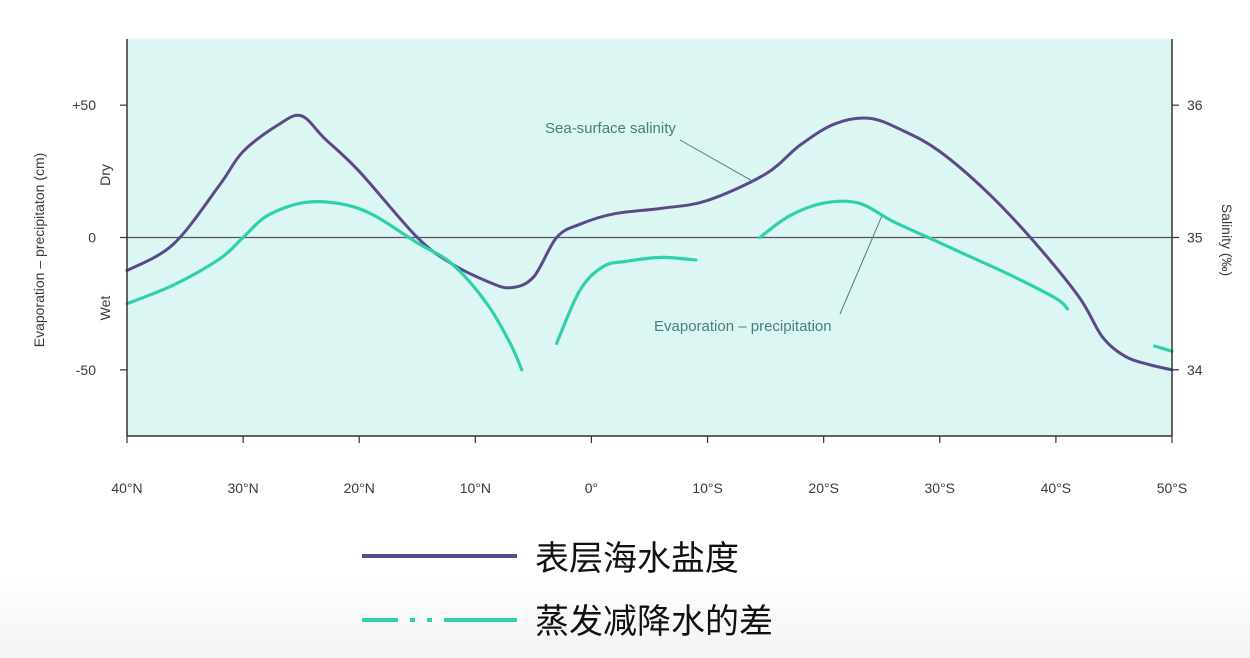 This screenshot has height=658, width=1250. What do you see at coordinates (84, 105) in the screenshot?
I see `left-tick-label: +50` at bounding box center [84, 105].